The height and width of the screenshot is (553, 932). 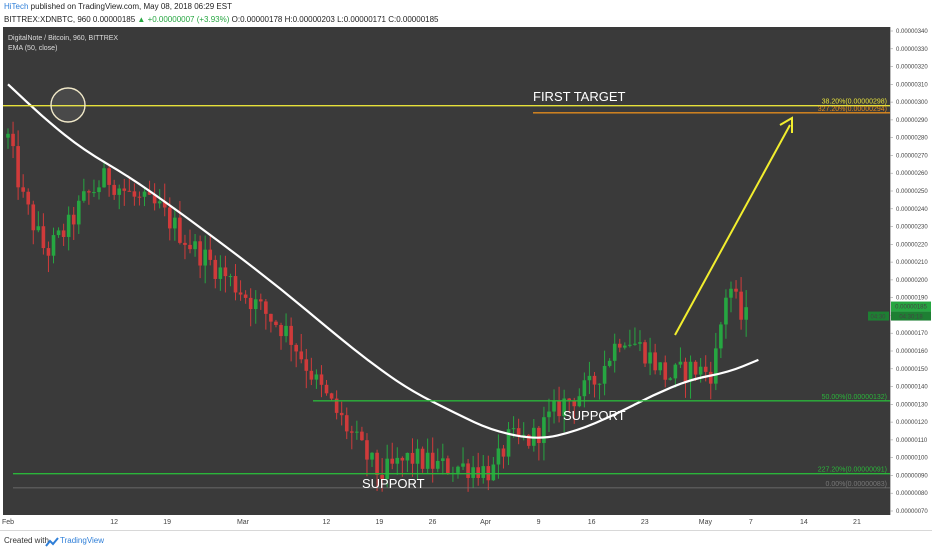 What do you see at coordinates (852, 109) in the screenshot?
I see `fib-level-label: 327.20%(0.00000294)` at bounding box center [852, 109].